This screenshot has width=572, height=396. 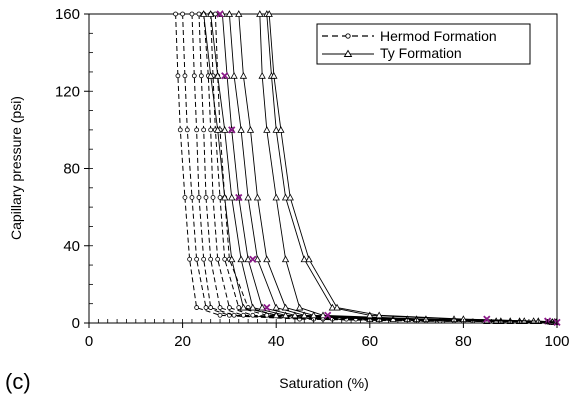 What do you see at coordinates (71, 246) in the screenshot?
I see `y-tick-label: 40` at bounding box center [71, 246].